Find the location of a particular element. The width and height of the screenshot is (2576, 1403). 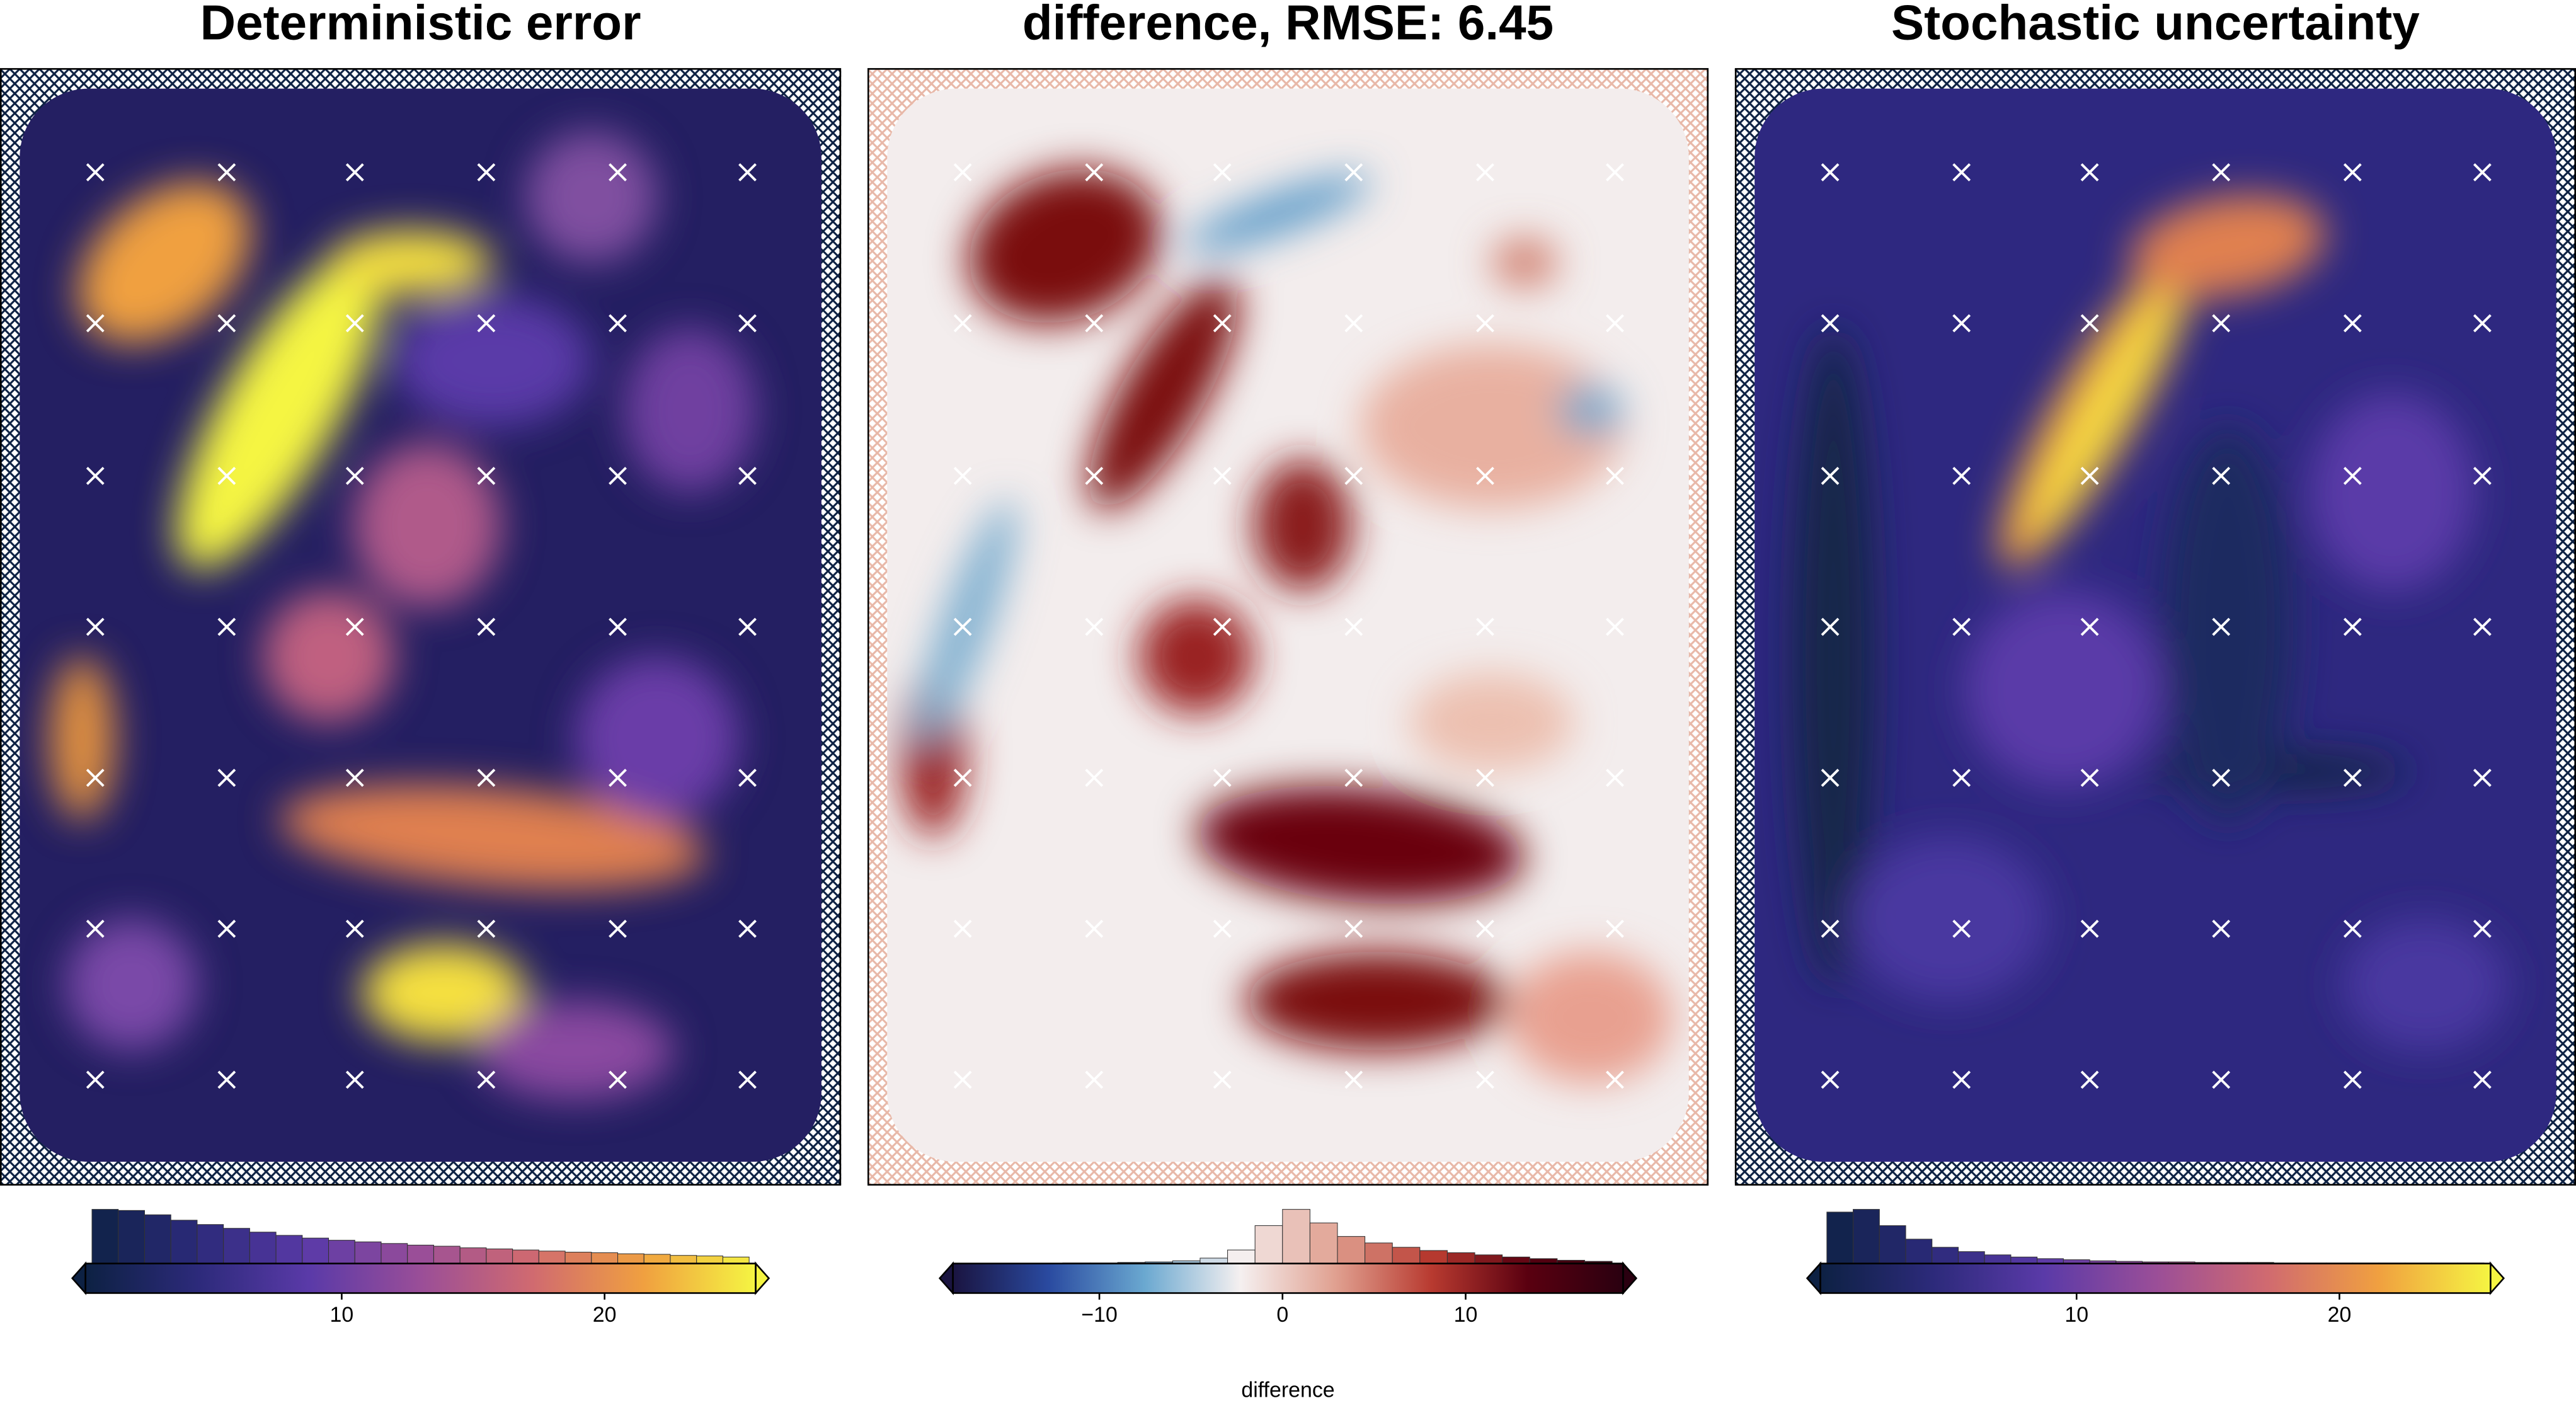

colorbar is located at coordinates (420, 1278).